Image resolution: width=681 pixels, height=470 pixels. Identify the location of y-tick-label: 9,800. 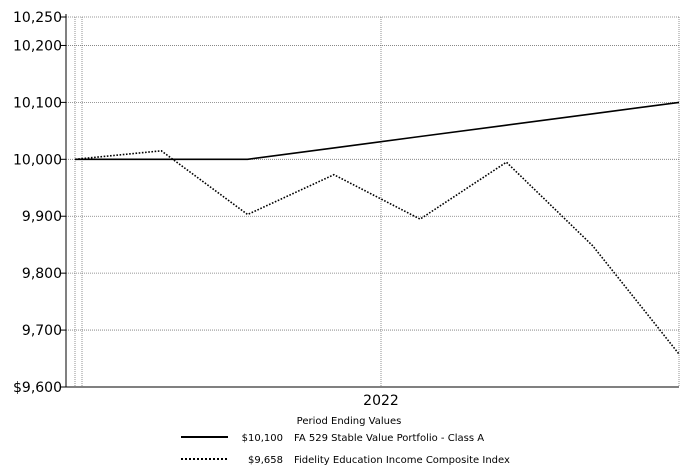
(42, 274).